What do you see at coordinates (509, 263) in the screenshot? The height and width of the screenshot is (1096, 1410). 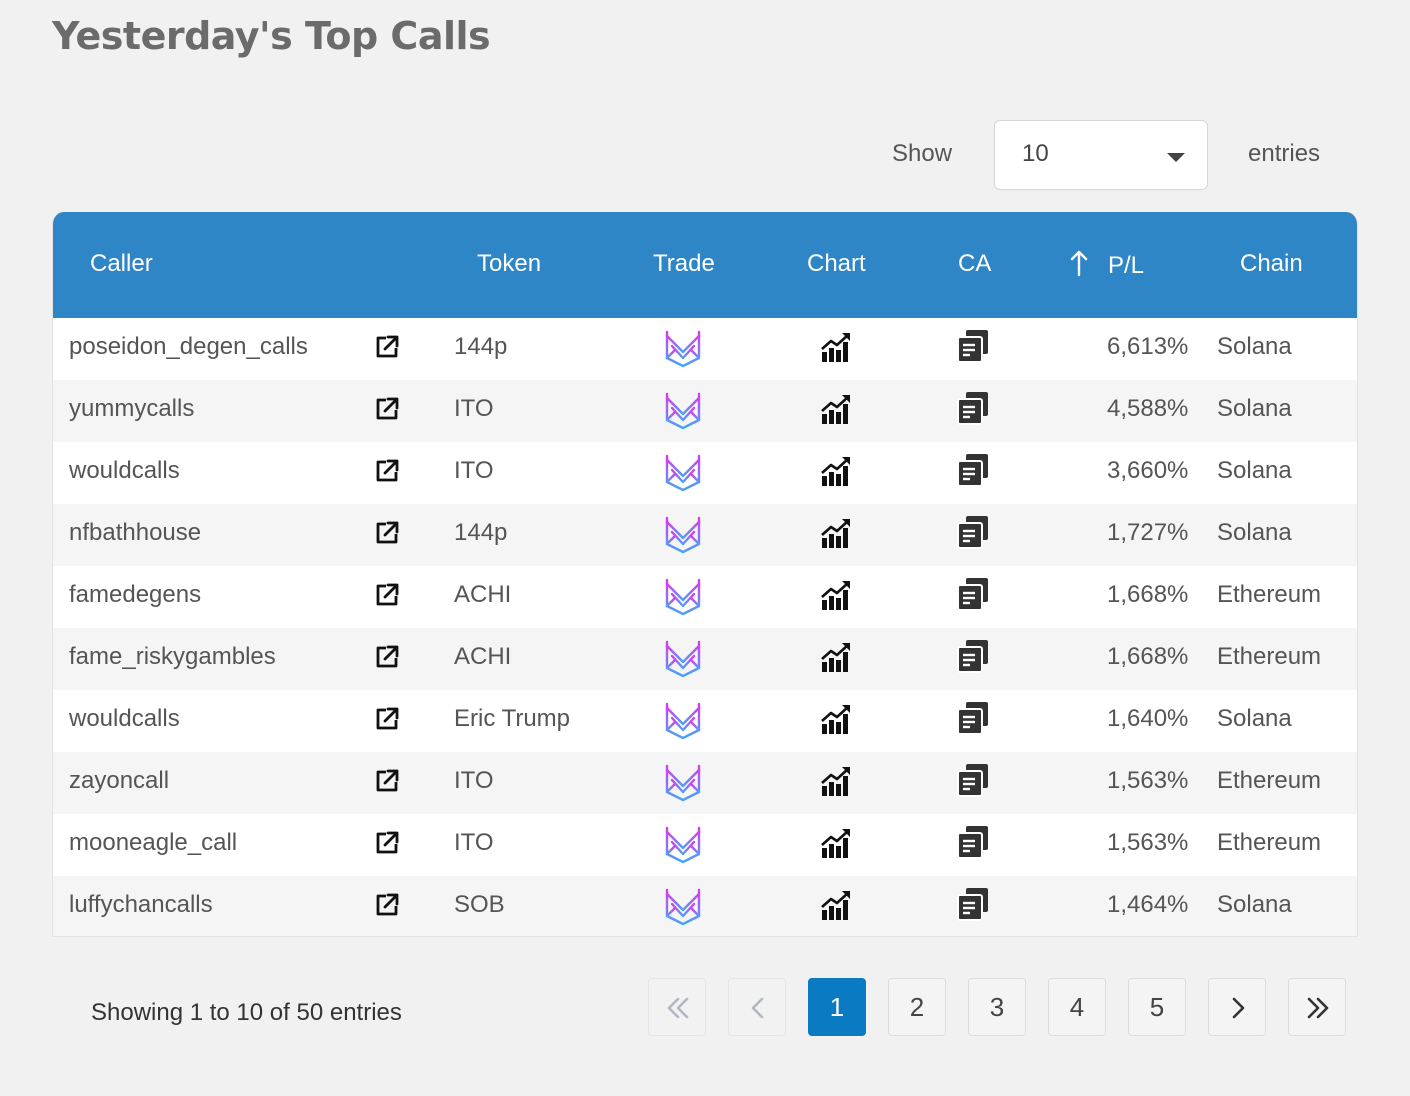 I see `header-token: Token` at bounding box center [509, 263].